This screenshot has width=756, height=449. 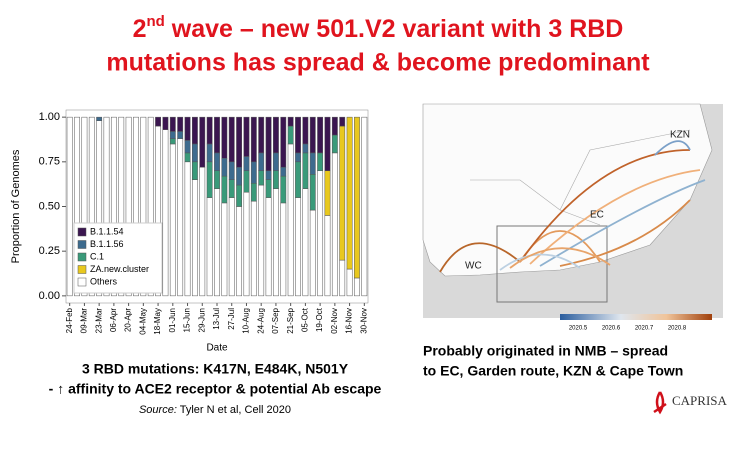 What do you see at coordinates (98, 321) in the screenshot?
I see `x-tick-label: 23-Mar` at bounding box center [98, 321].